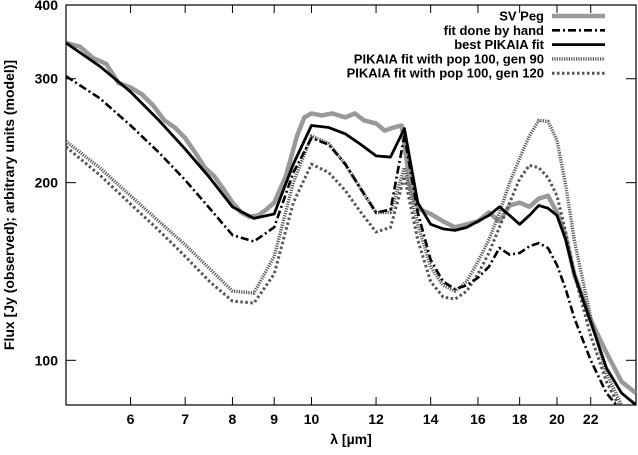 This screenshot has height=455, width=638. I want to click on legend-label: best PIKAIA fit, so click(499, 44).